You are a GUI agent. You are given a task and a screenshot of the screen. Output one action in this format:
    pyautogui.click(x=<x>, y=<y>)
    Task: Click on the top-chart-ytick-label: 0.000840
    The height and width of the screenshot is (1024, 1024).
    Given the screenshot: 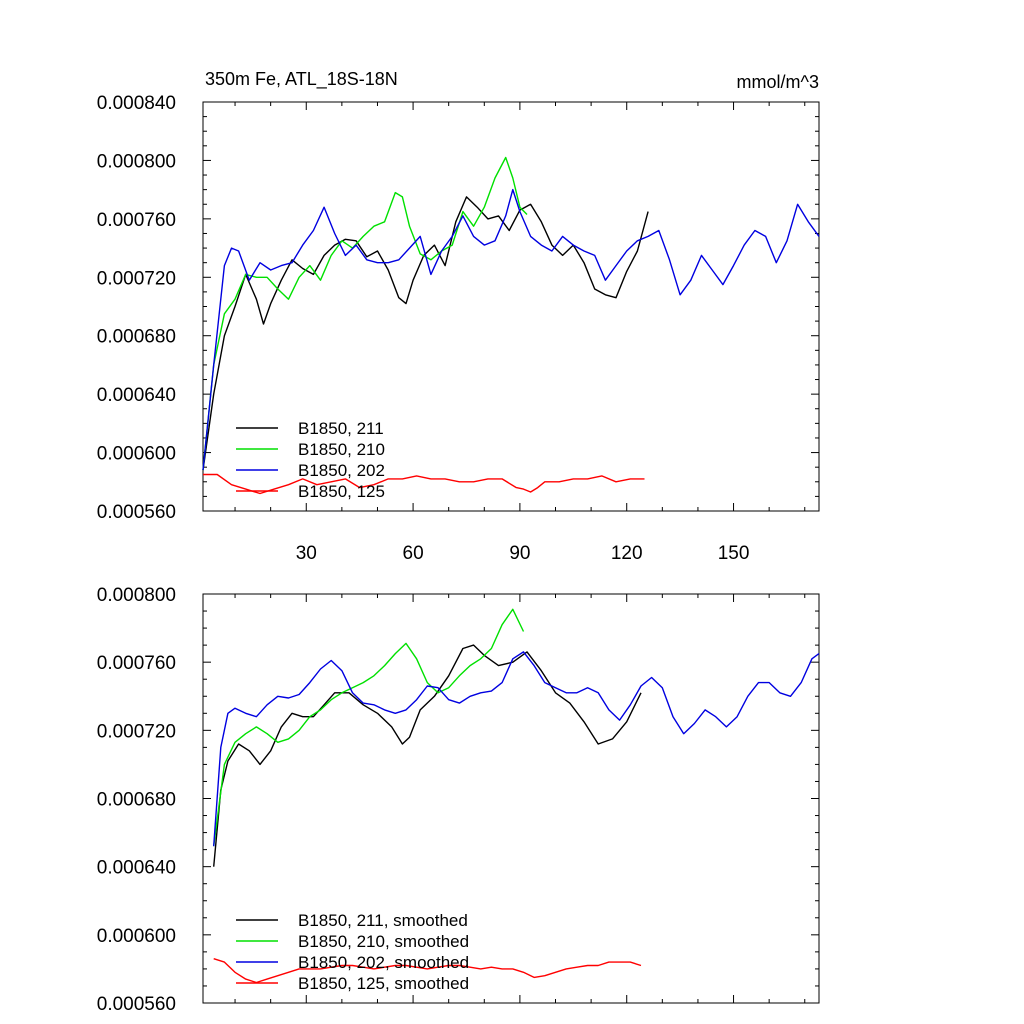 What is the action you would take?
    pyautogui.click(x=136, y=103)
    